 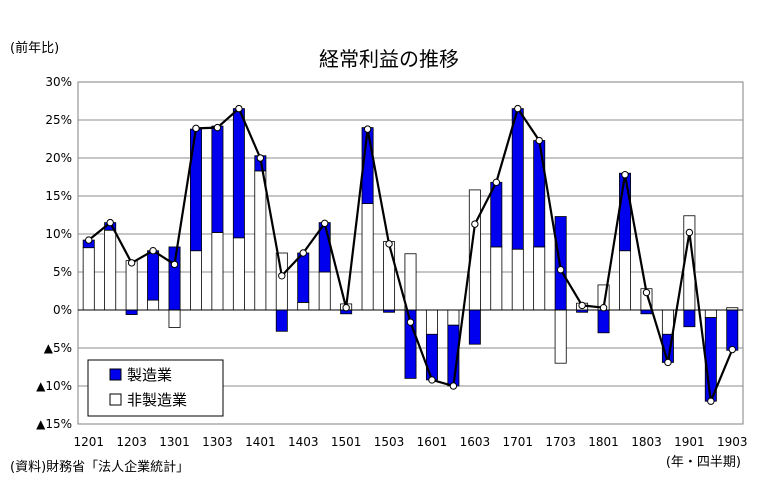 I want to click on y-tick-label: ▲10%, so click(x=54, y=386).